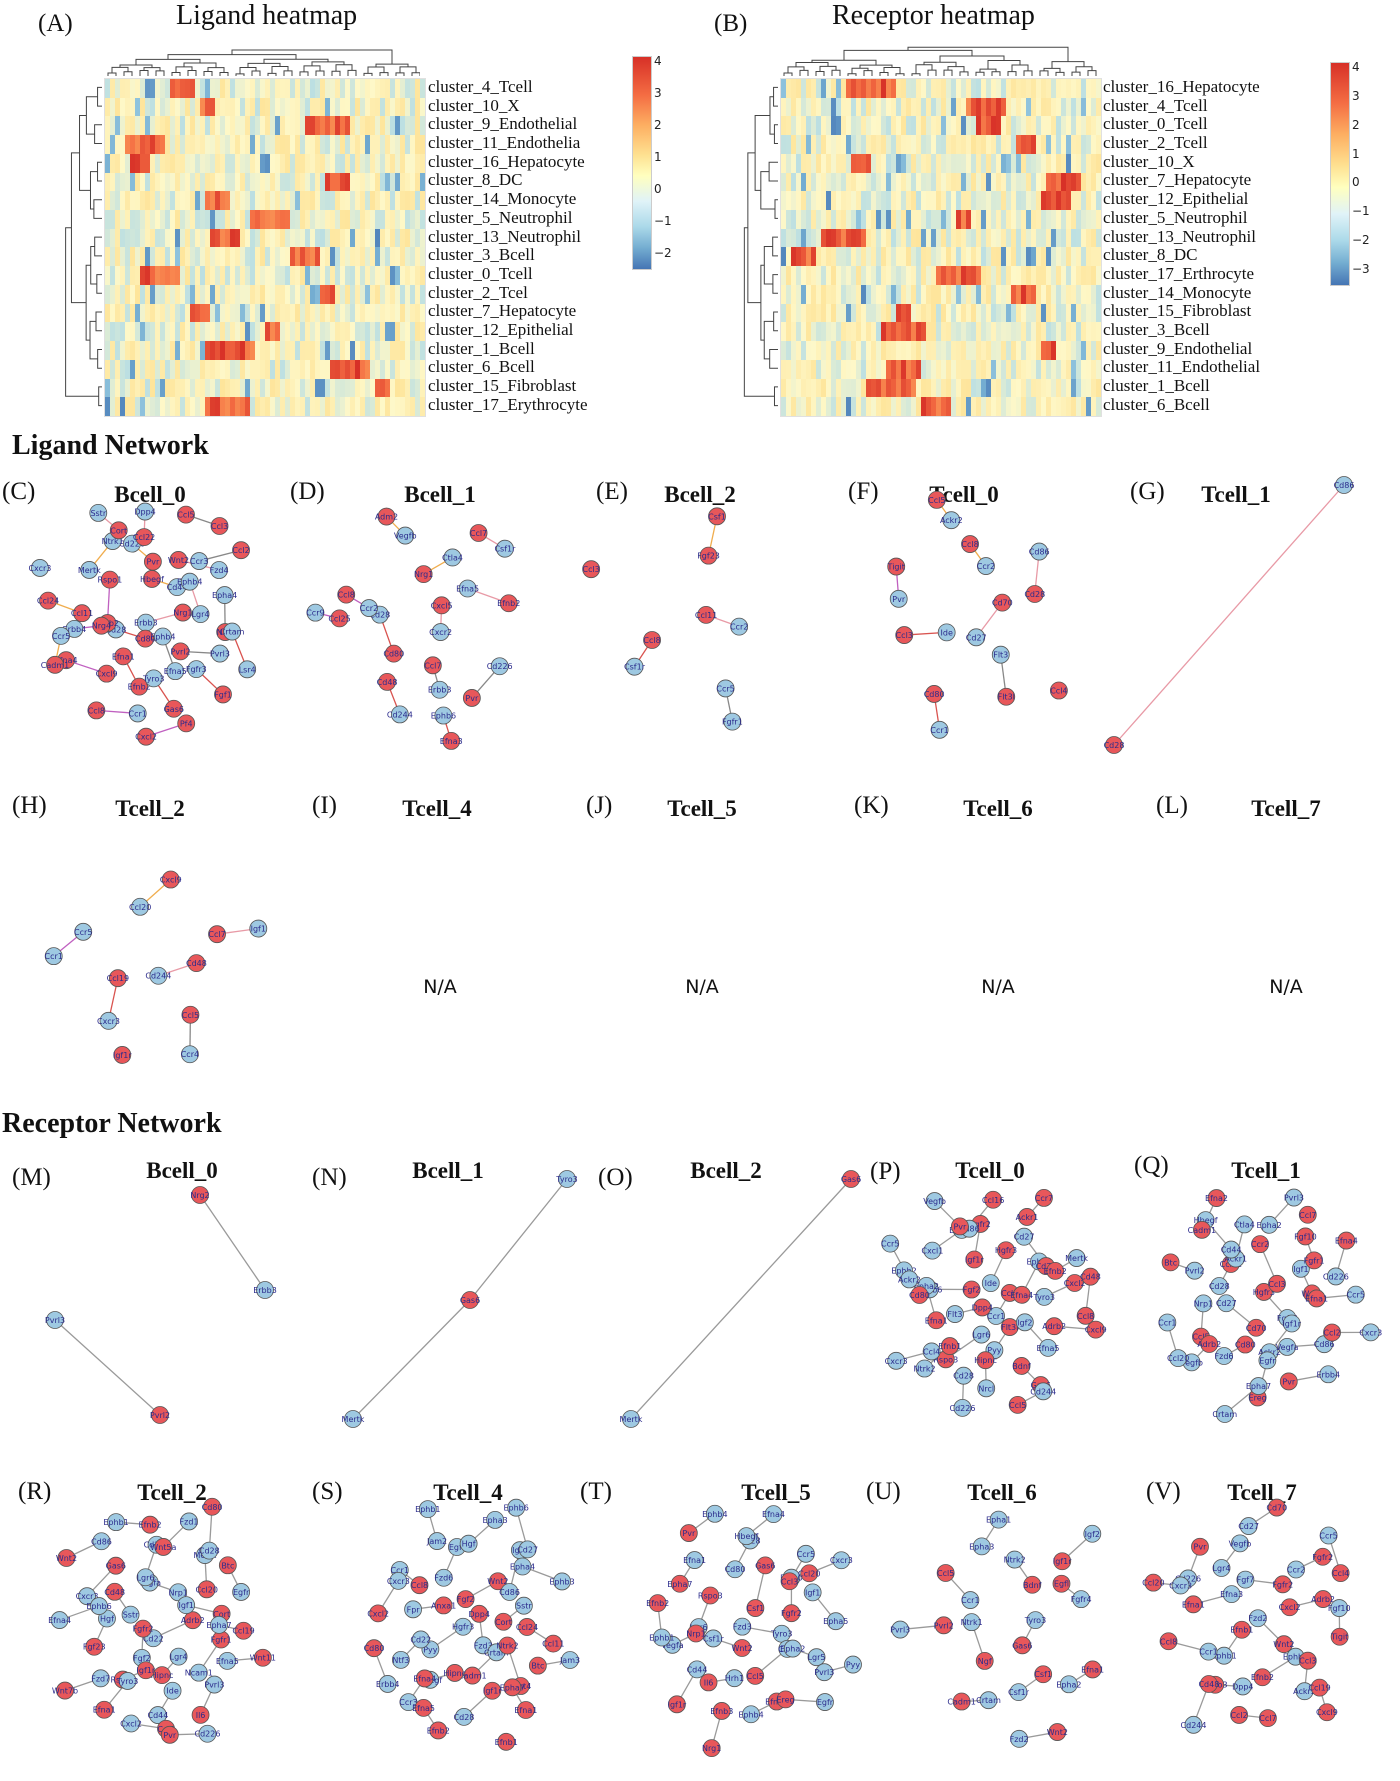 The height and width of the screenshot is (1781, 1400). What do you see at coordinates (1323, 1599) in the screenshot?
I see `ligand-node: Adrb2` at bounding box center [1323, 1599].